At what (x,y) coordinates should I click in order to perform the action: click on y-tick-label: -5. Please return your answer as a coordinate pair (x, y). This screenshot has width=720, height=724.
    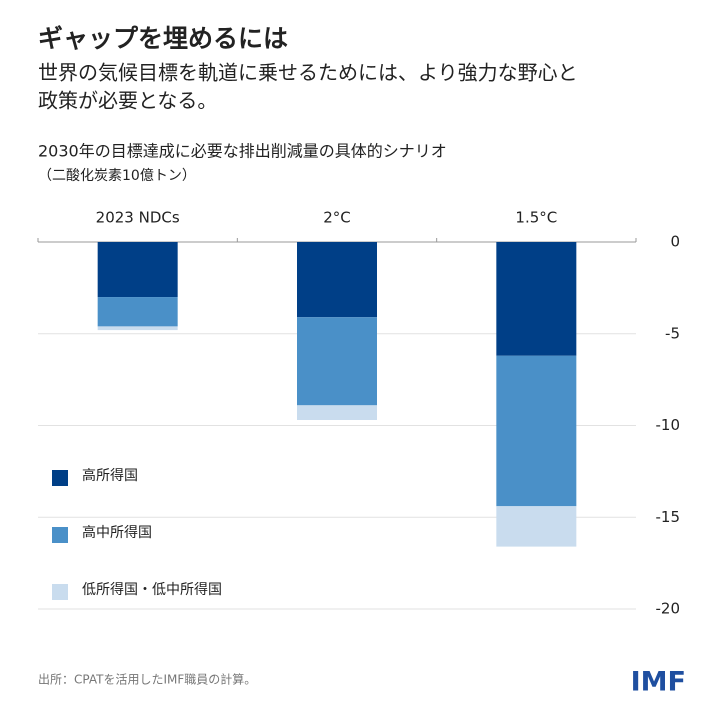
    Looking at the image, I should click on (672, 333).